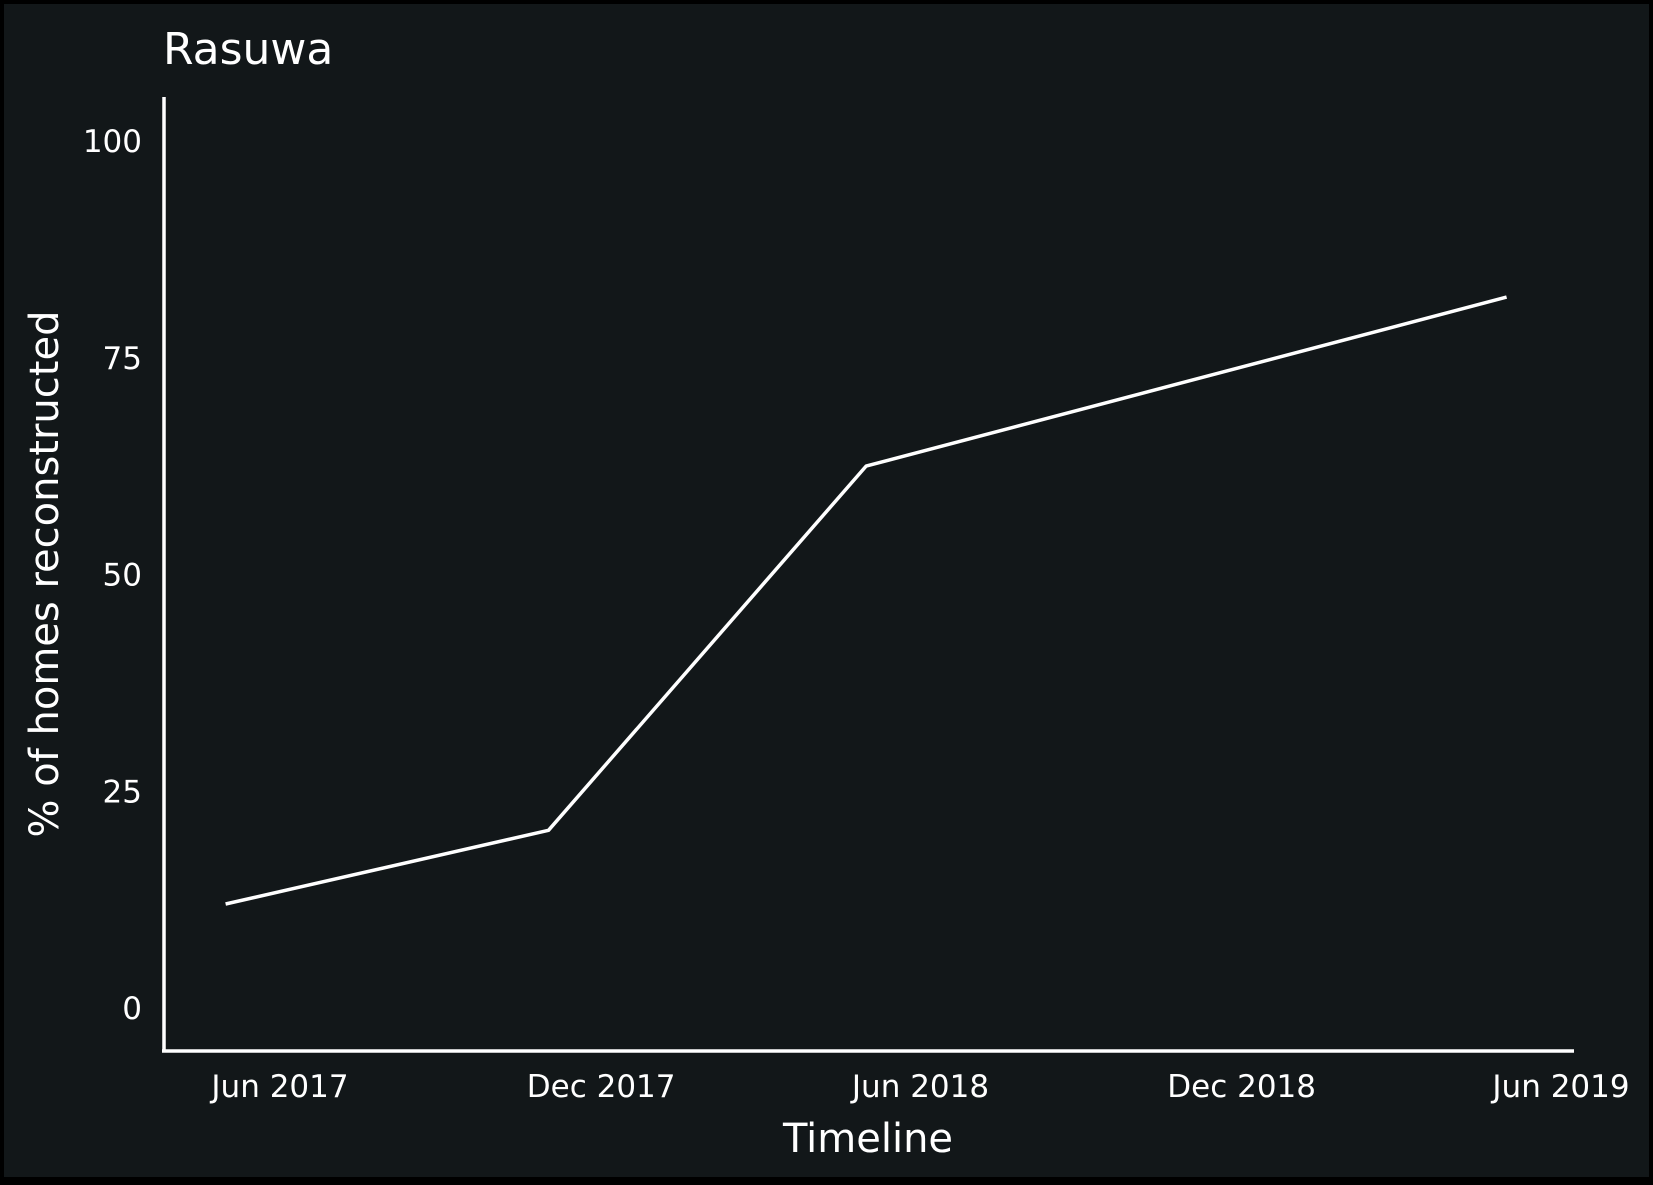 The width and height of the screenshot is (1653, 1185). I want to click on y-tick-label: 75, so click(122, 359).